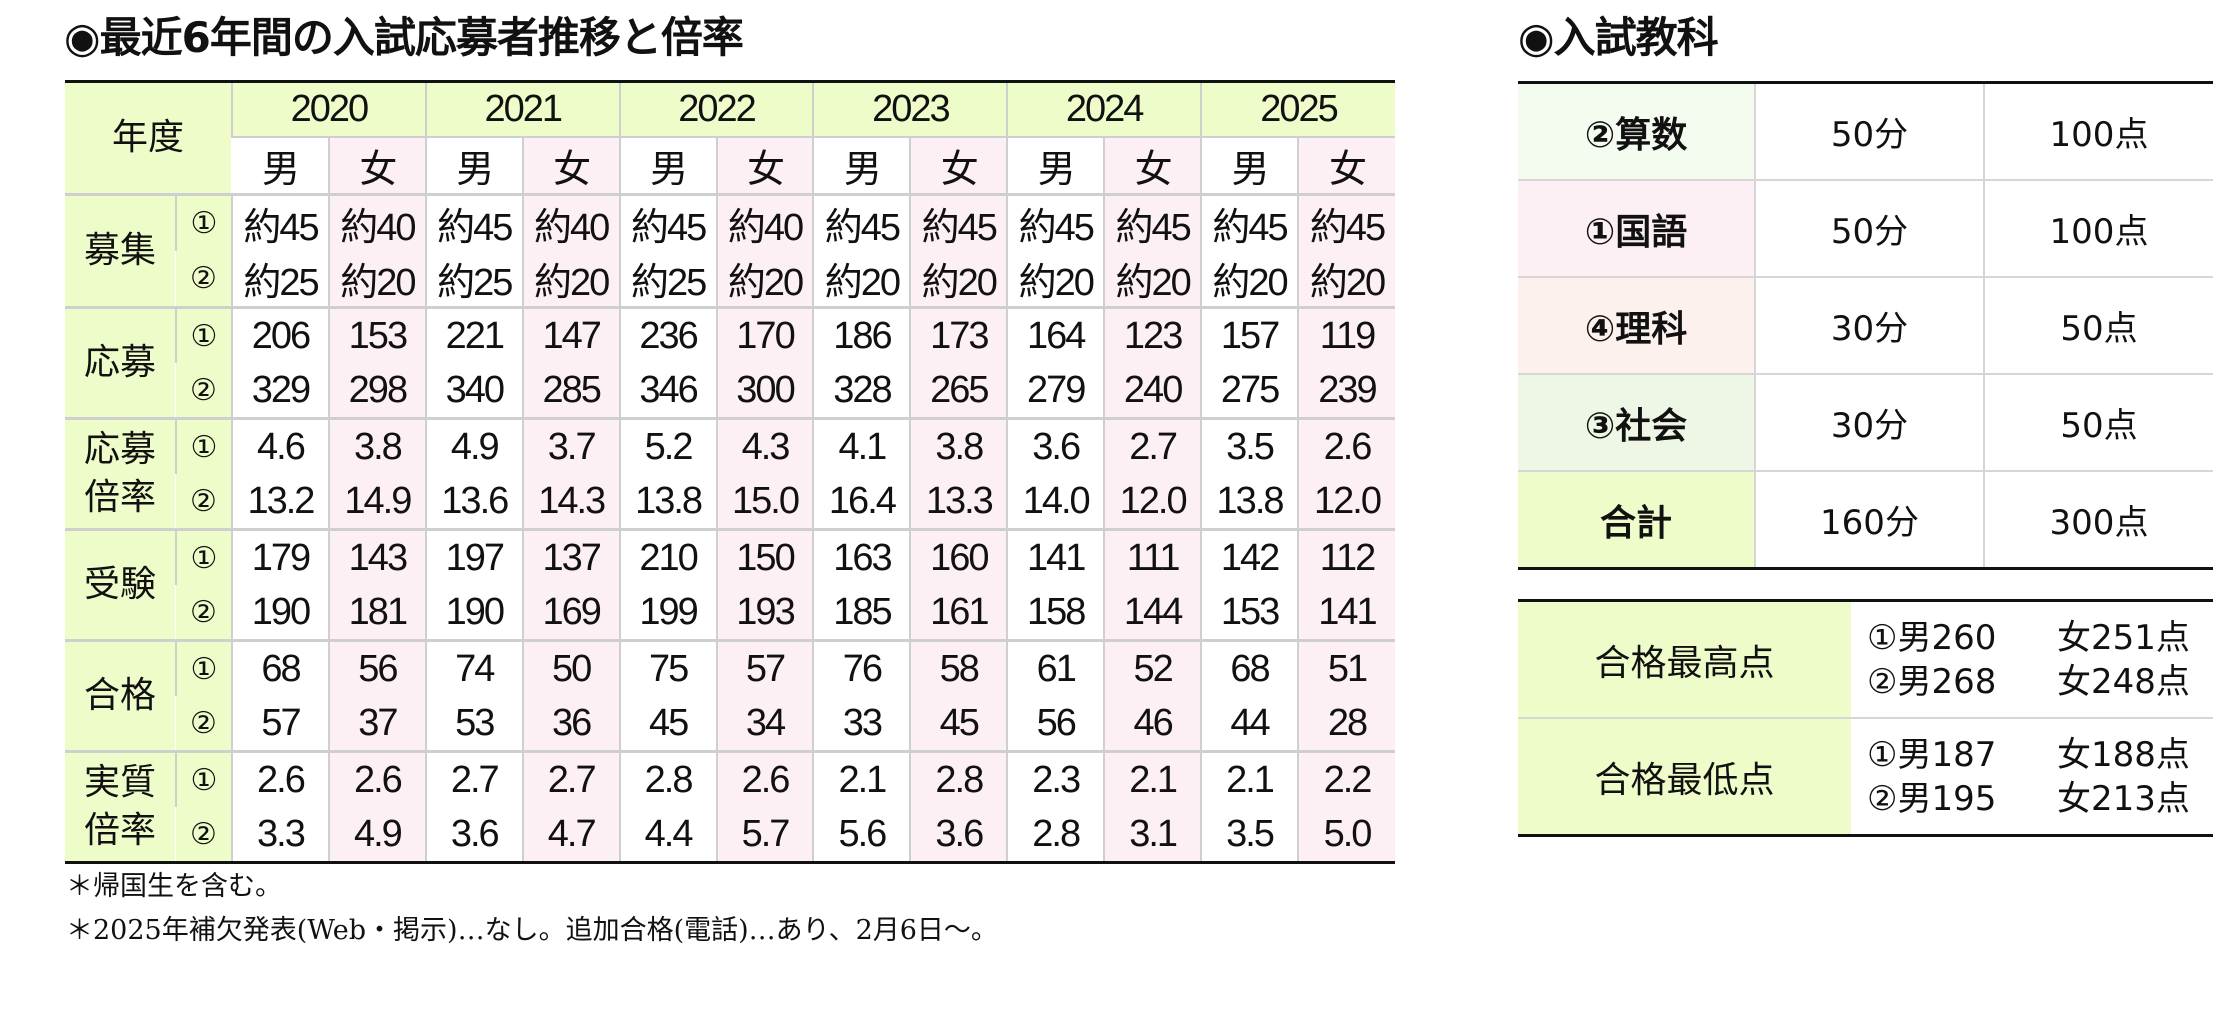 The width and height of the screenshot is (2220, 1030). I want to click on male-value-cell: 346, so click(667, 391).